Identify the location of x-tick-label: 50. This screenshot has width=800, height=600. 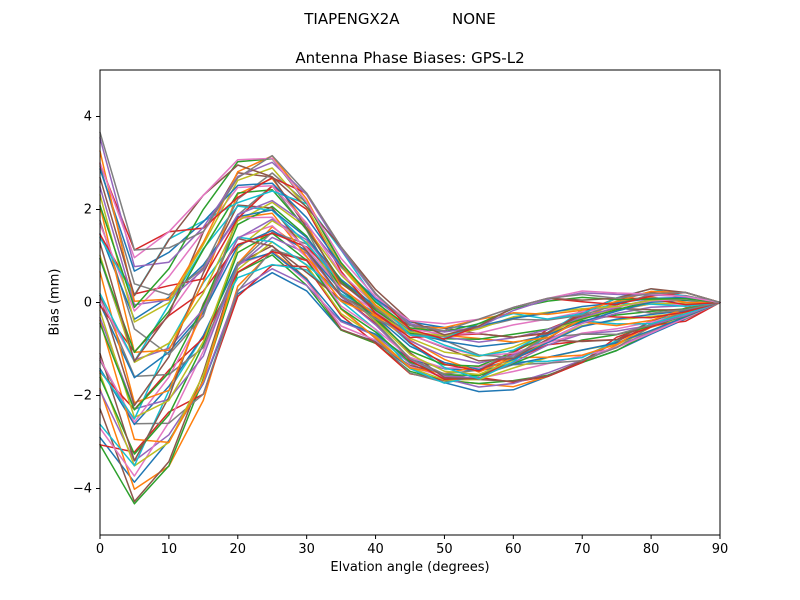
(444, 549).